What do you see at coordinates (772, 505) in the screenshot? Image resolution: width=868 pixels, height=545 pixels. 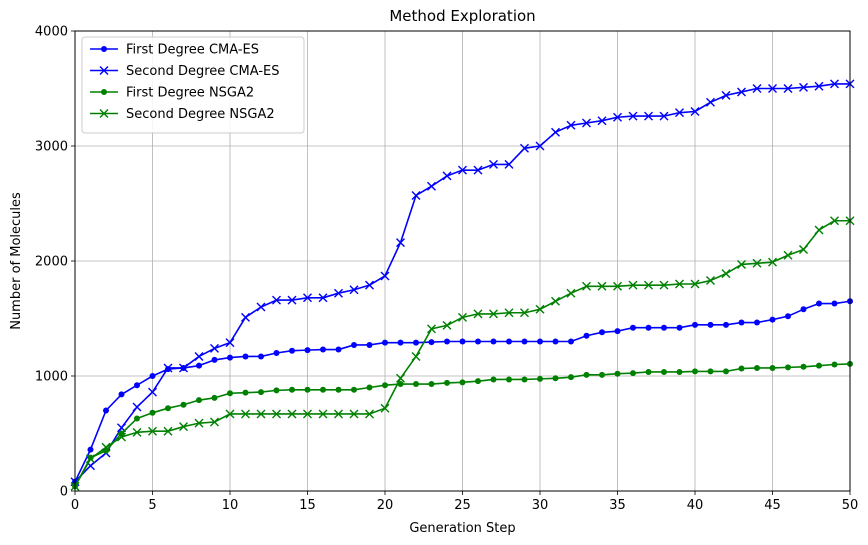 I see `x-tick-label: 45` at bounding box center [772, 505].